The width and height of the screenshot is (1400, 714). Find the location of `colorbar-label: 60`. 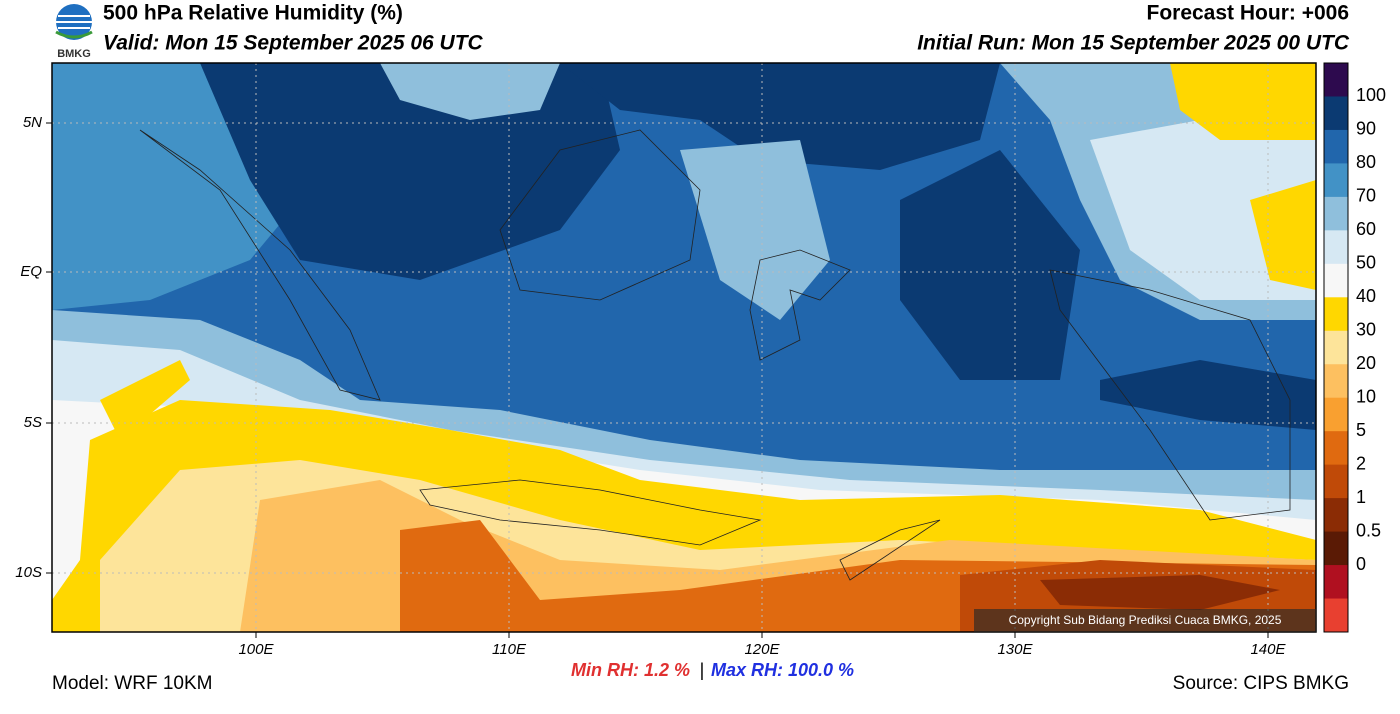

colorbar-label: 60 is located at coordinates (1366, 229).